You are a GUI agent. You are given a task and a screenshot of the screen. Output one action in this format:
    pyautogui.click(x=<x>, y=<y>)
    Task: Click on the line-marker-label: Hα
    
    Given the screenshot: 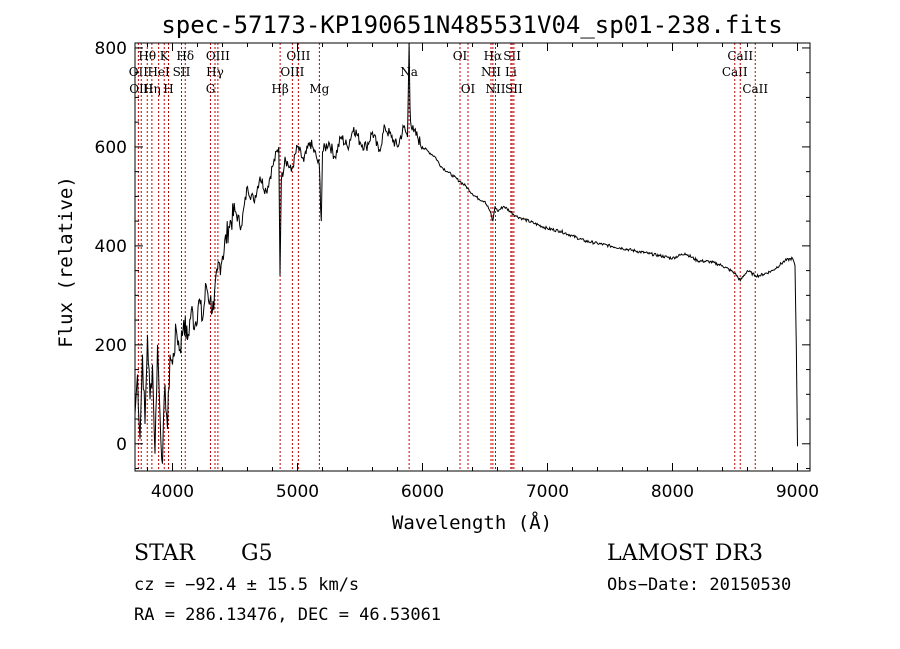 What is the action you would take?
    pyautogui.click(x=493, y=56)
    